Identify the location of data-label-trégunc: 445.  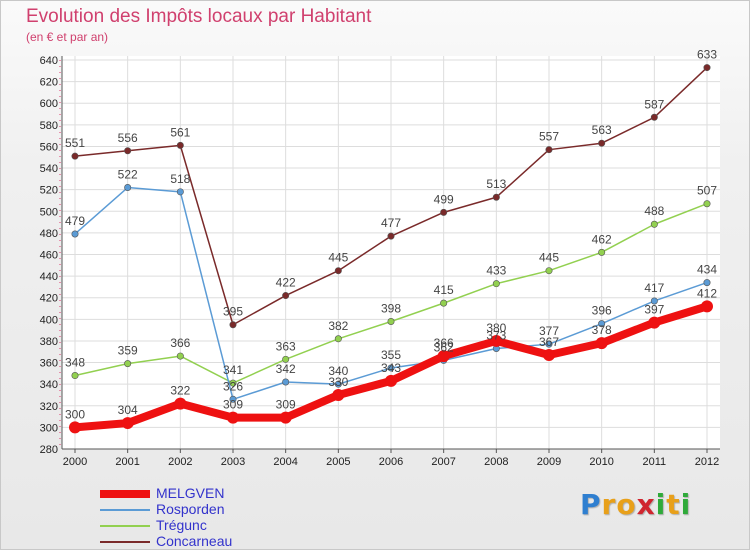
(549, 258).